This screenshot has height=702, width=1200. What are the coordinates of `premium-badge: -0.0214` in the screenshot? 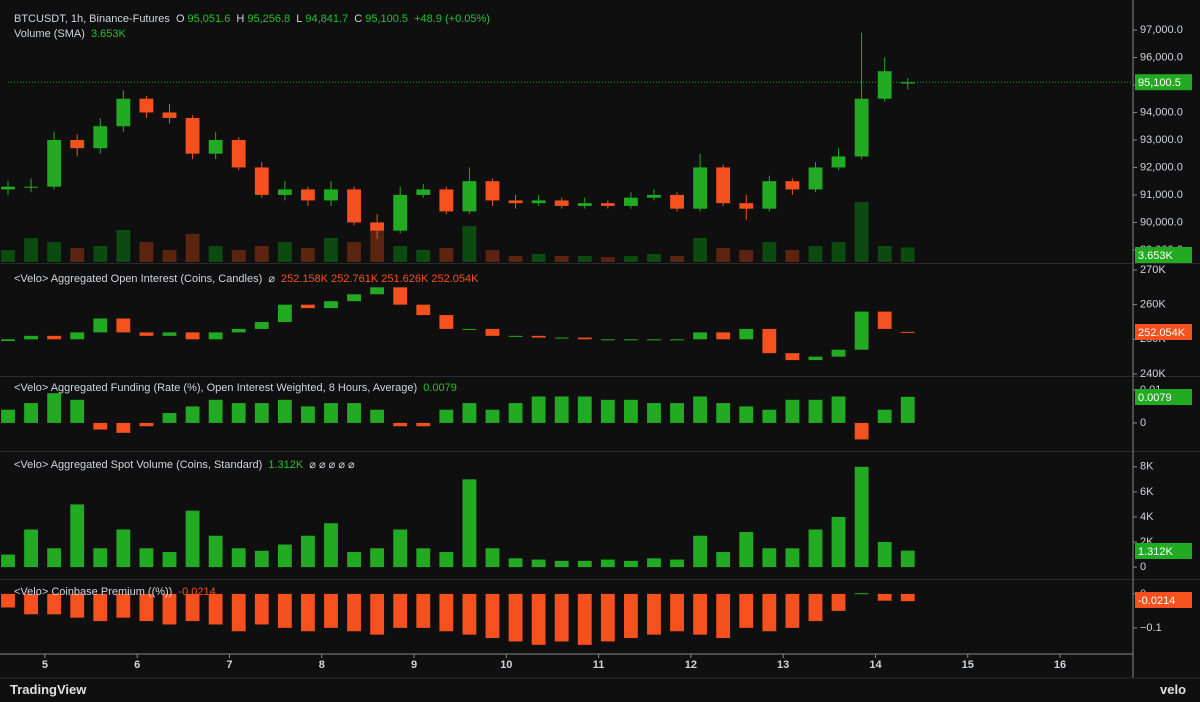 It's located at (1156, 601).